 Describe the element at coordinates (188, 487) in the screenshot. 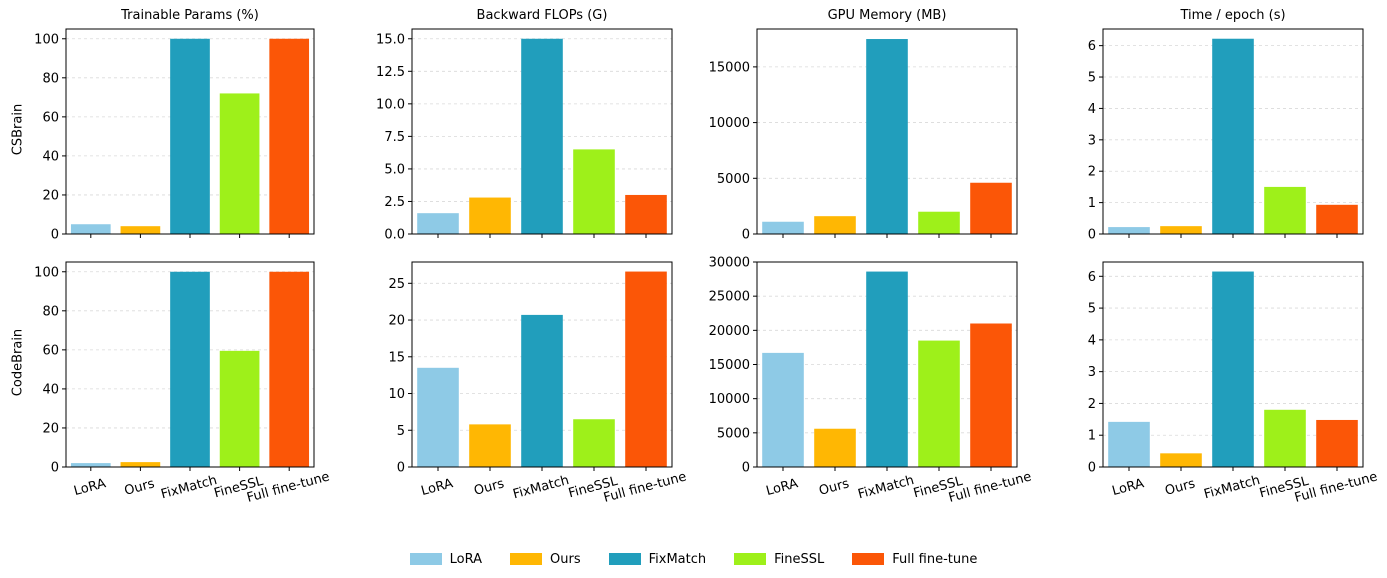

I see `panel-codebrain-trainable-params-xtick-label-fixmatch: FixMatch` at that location.